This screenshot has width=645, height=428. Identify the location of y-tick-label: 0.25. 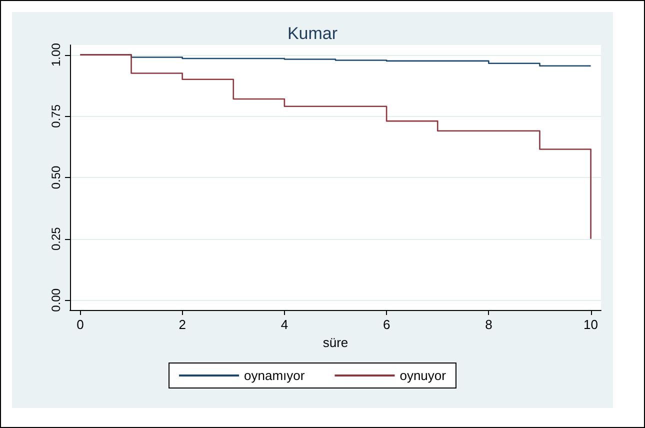
(56, 238).